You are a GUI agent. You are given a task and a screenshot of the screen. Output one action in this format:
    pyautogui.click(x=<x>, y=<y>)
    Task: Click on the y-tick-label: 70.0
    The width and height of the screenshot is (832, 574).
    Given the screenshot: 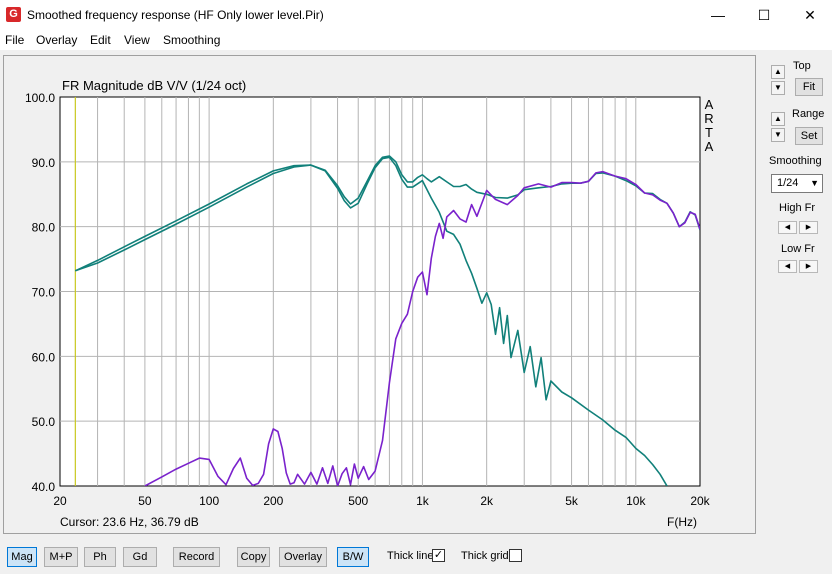 What is the action you would take?
    pyautogui.click(x=44, y=293)
    